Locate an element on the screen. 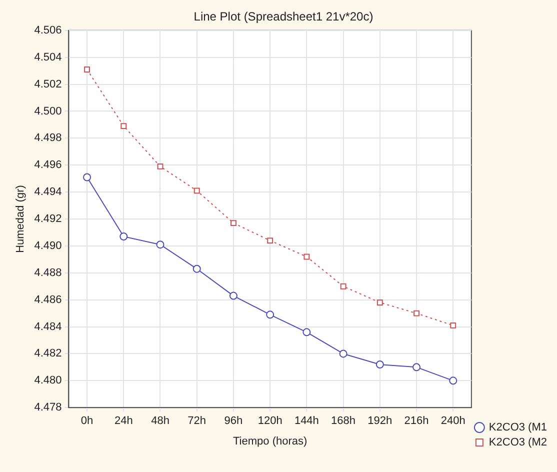 This screenshot has height=472, width=557. x-tick-label: 216h is located at coordinates (416, 421).